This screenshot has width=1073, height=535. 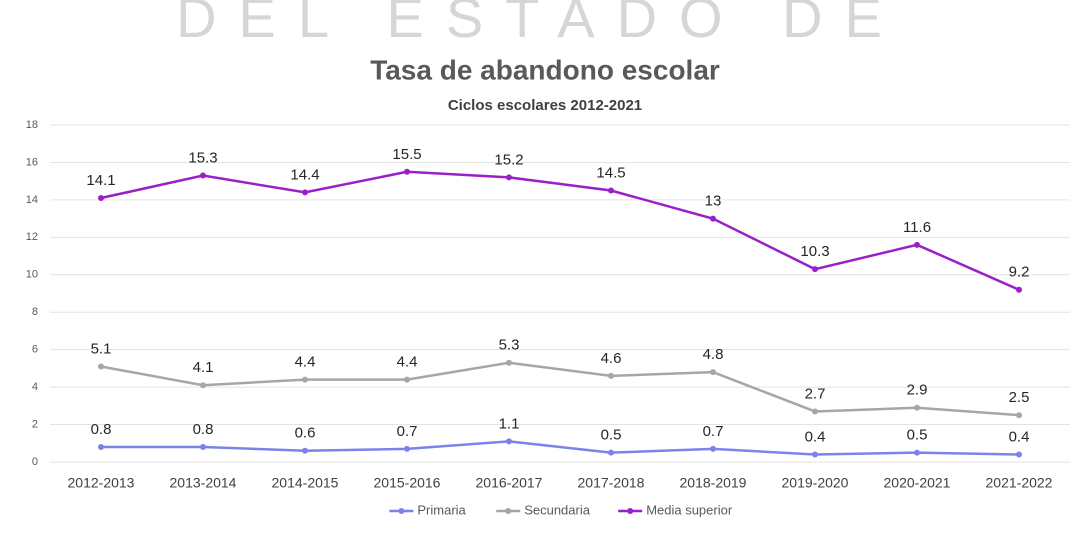 What do you see at coordinates (101, 348) in the screenshot?
I see `data-label: 5.1` at bounding box center [101, 348].